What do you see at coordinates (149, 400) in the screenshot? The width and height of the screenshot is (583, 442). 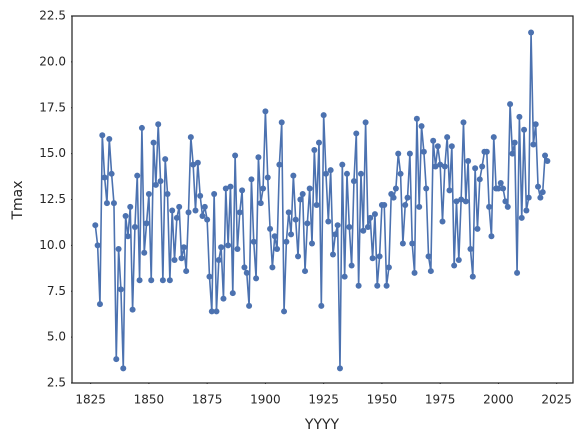 I see `x-tick-label: 1850` at bounding box center [149, 400].